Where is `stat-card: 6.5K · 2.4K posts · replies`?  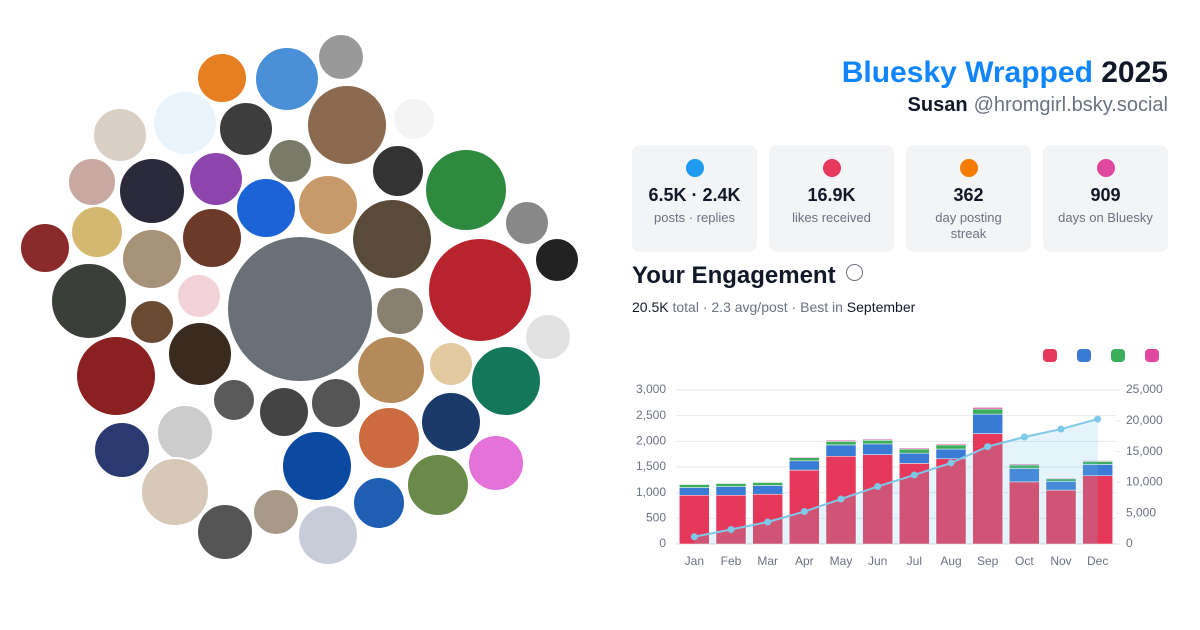
stat-card: 6.5K · 2.4K posts · replies is located at coordinates (694, 198).